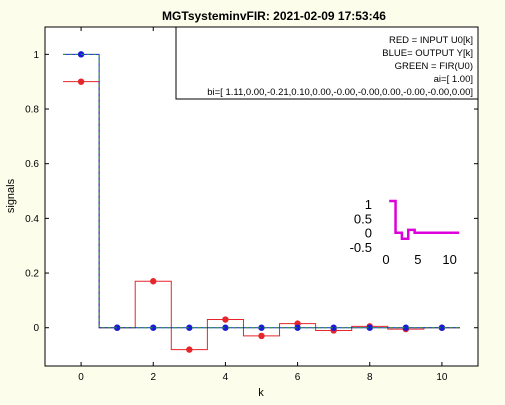 Image resolution: width=505 pixels, height=405 pixels. I want to click on y-tick-label-4: 0.8, so click(32, 110).